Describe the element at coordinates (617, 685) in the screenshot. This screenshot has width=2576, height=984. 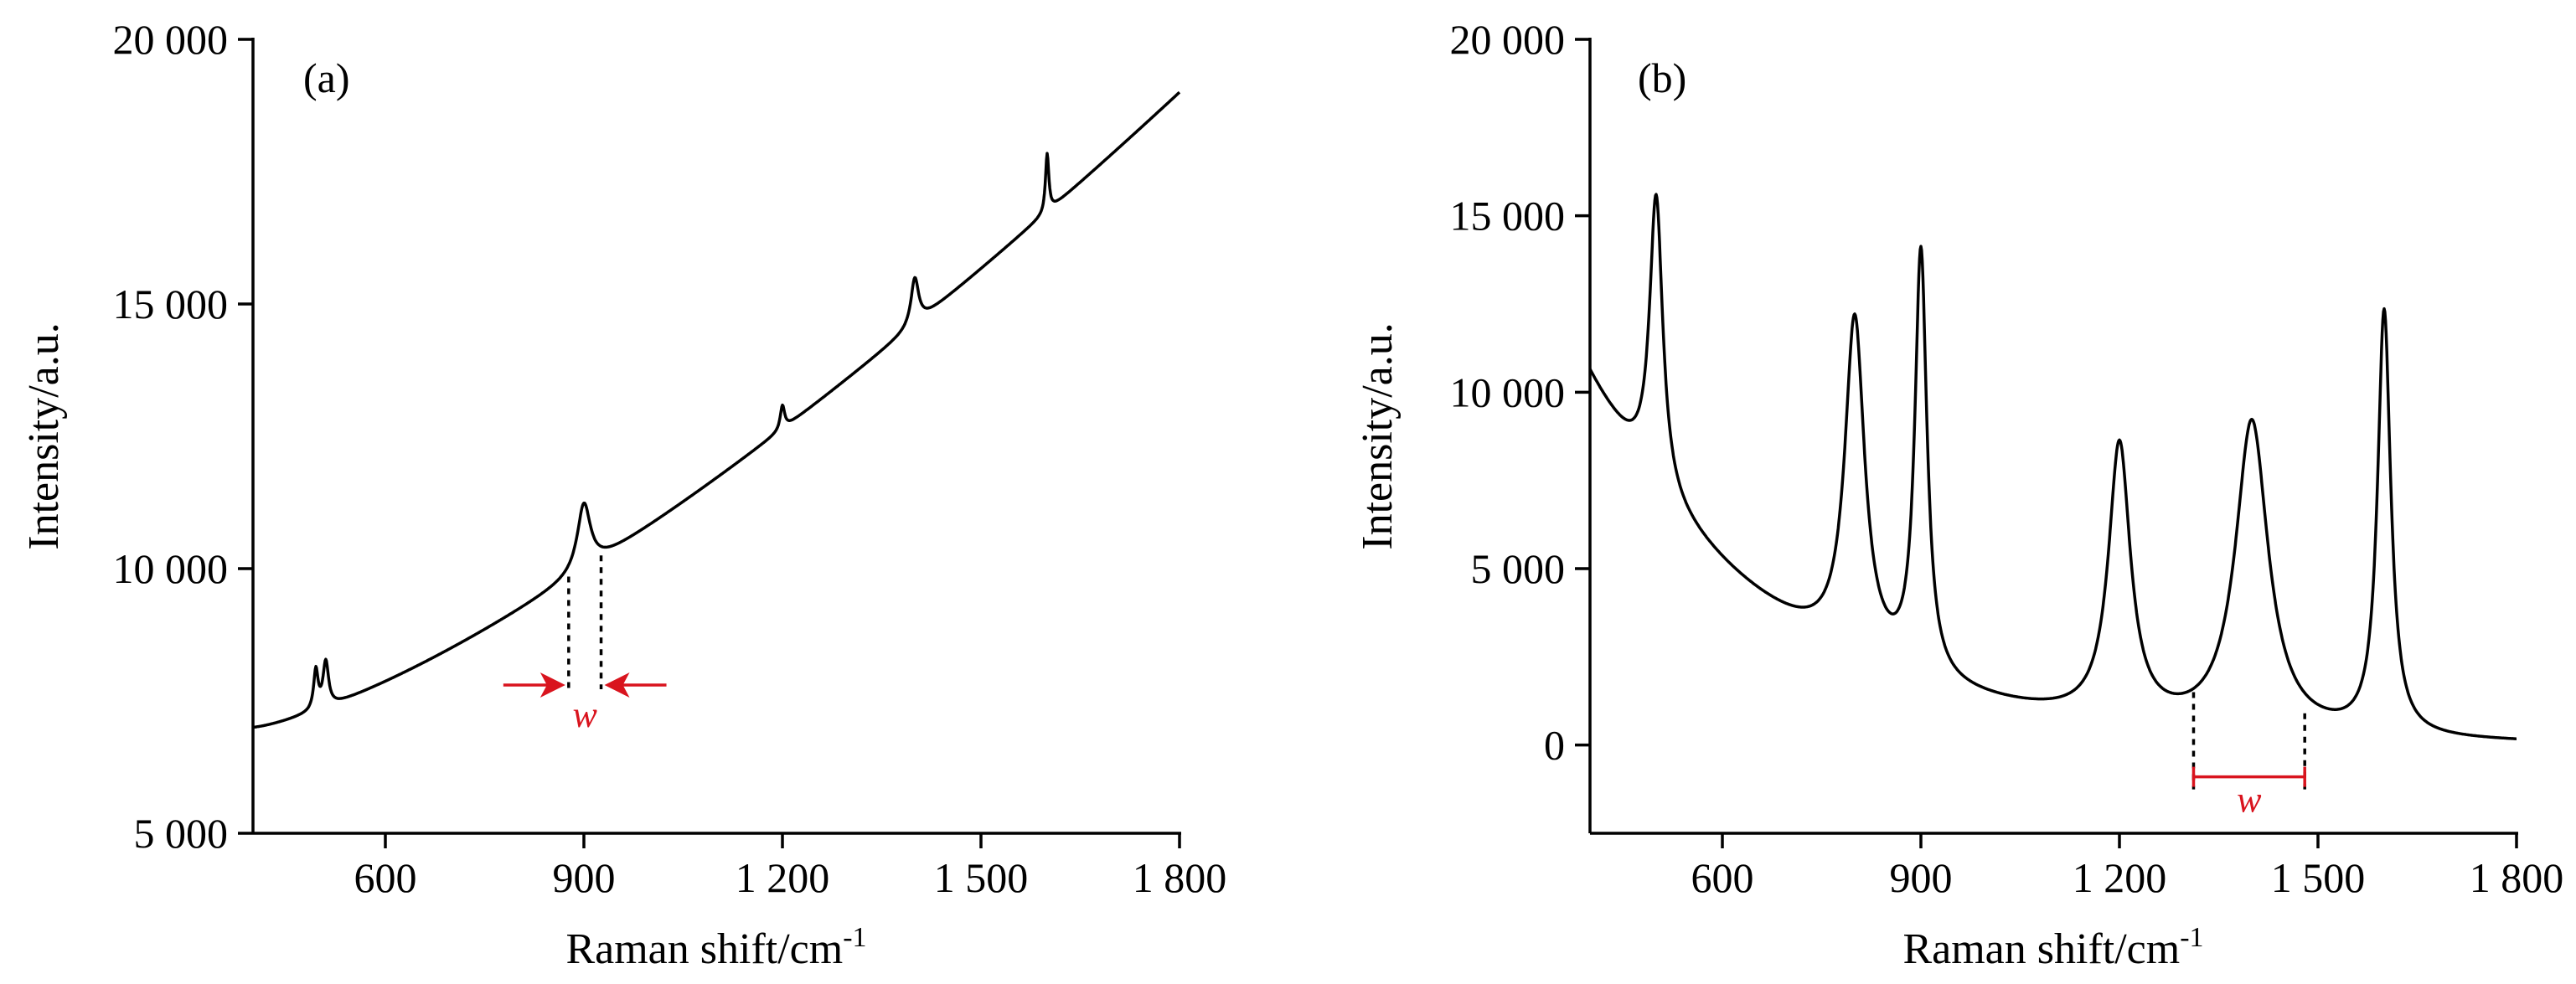
I see `width-arrow-right-head` at that location.